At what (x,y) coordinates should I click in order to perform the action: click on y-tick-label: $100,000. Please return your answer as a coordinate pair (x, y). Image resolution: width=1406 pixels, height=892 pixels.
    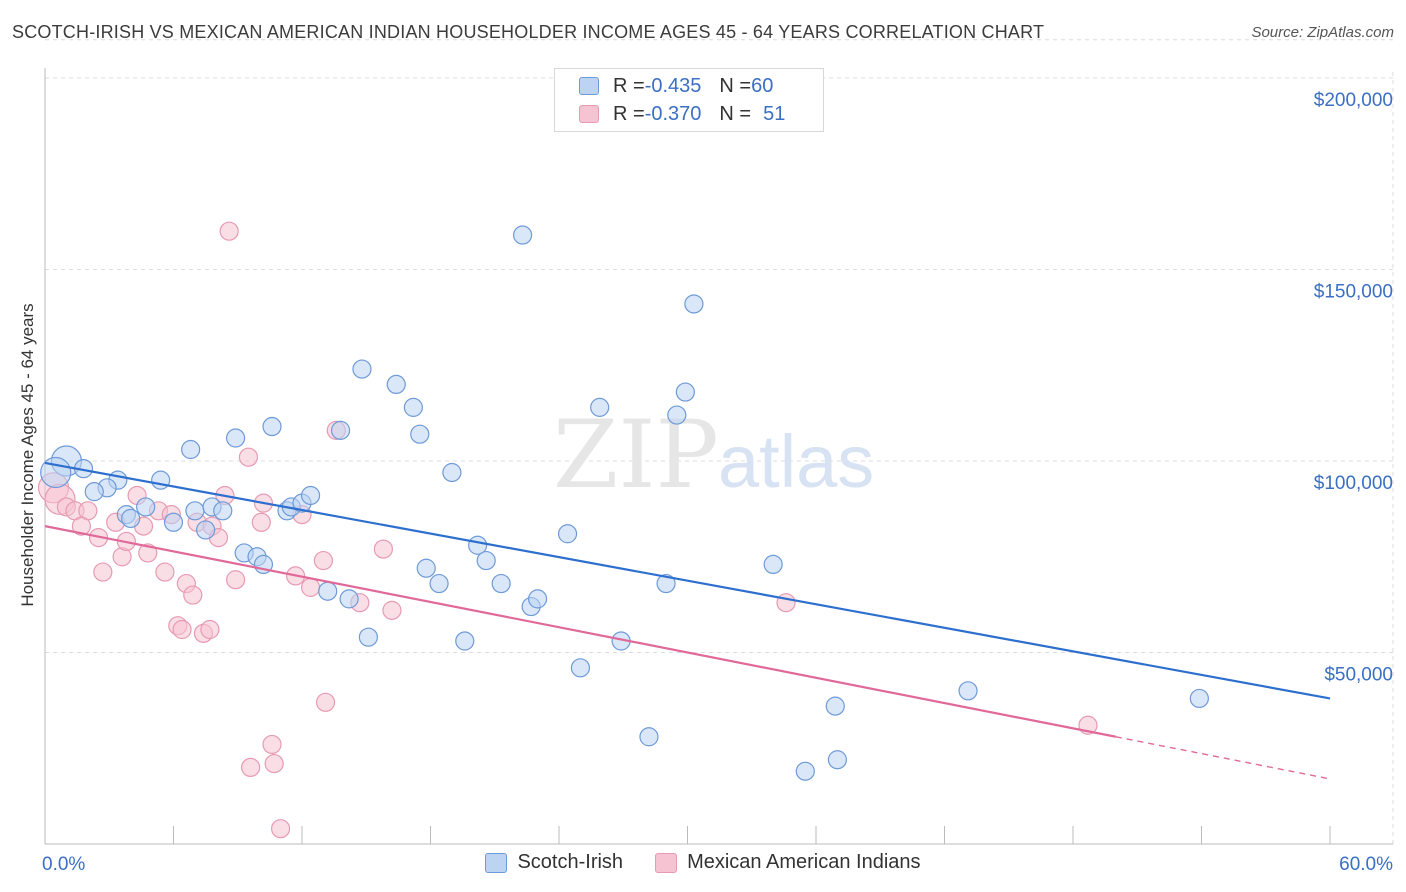
    Looking at the image, I should click on (1353, 483).